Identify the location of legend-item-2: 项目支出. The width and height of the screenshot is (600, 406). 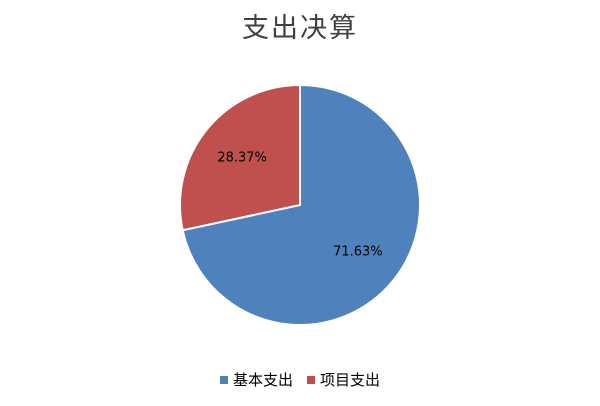
(343, 379).